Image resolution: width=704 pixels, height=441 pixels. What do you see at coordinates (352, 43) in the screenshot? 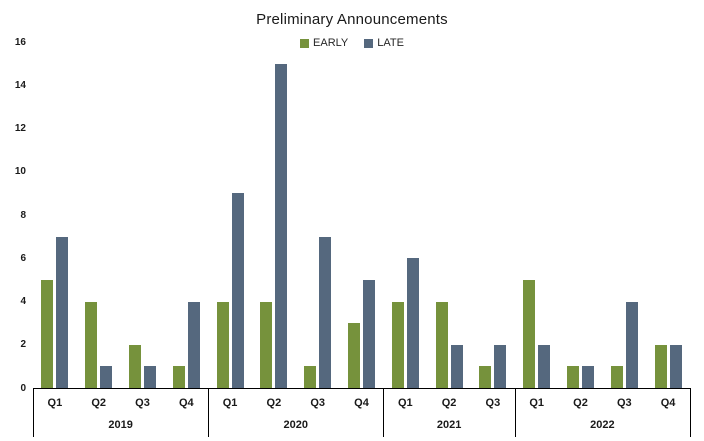
I see `legend: EARLY LATE` at bounding box center [352, 43].